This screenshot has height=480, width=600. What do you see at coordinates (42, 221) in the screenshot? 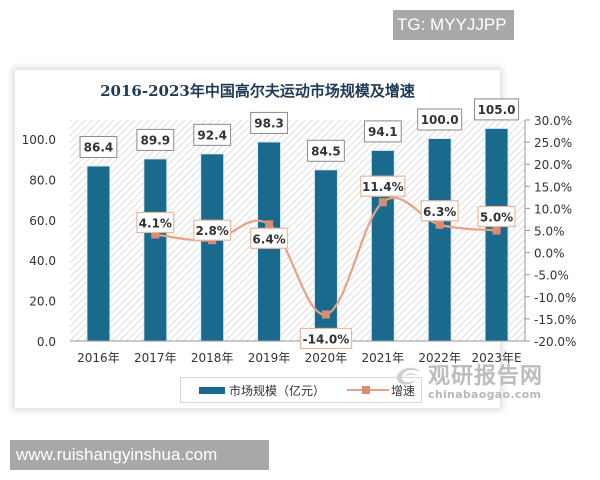
I see `left-tick-label: 60.0` at bounding box center [42, 221].